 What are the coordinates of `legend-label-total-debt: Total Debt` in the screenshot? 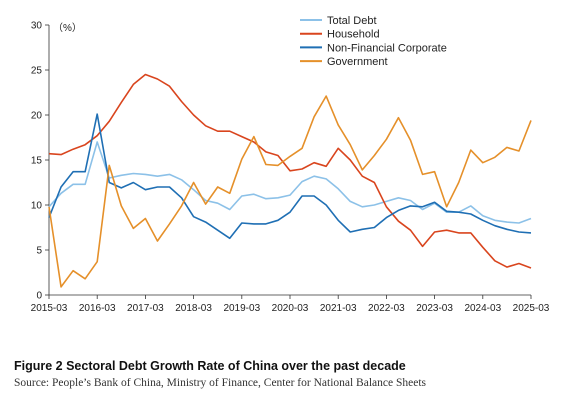 It's located at (352, 21).